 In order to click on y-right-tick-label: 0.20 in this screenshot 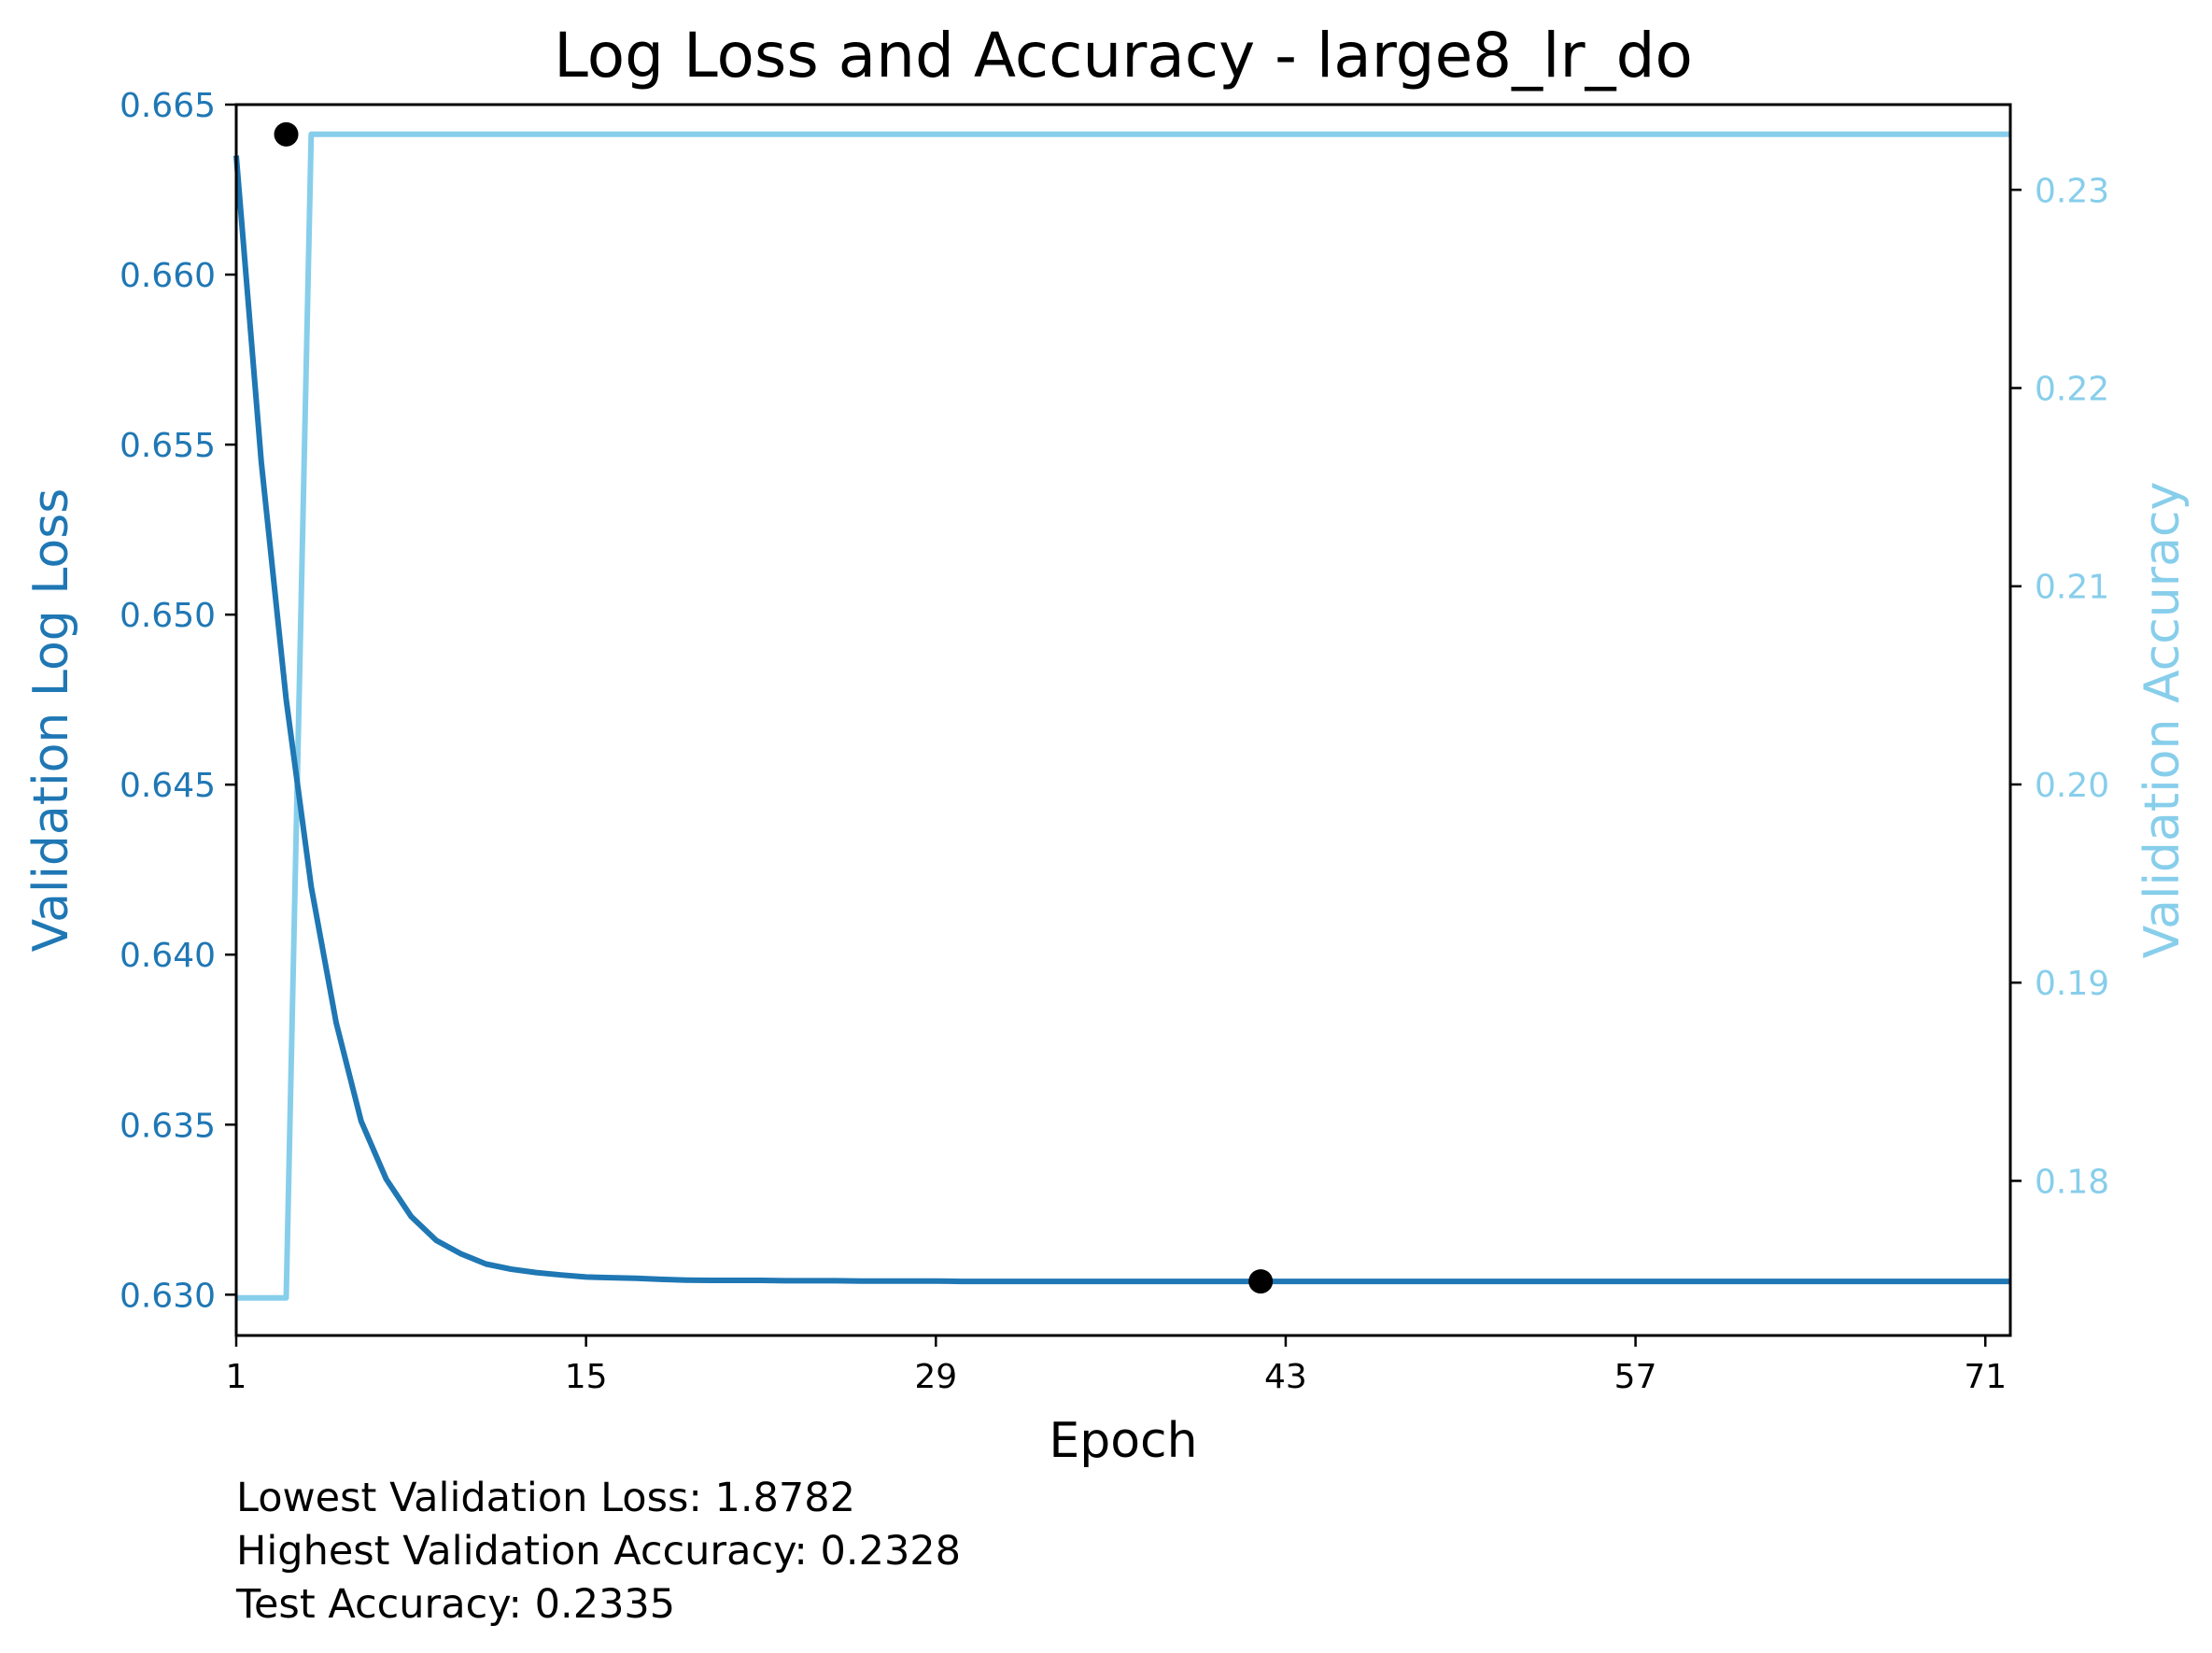, I will do `click(2072, 786)`.